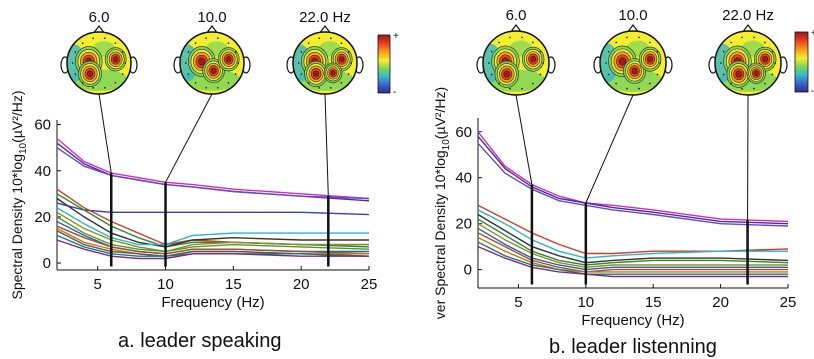 Image resolution: width=814 pixels, height=359 pixels. I want to click on colorbar, so click(384, 64).